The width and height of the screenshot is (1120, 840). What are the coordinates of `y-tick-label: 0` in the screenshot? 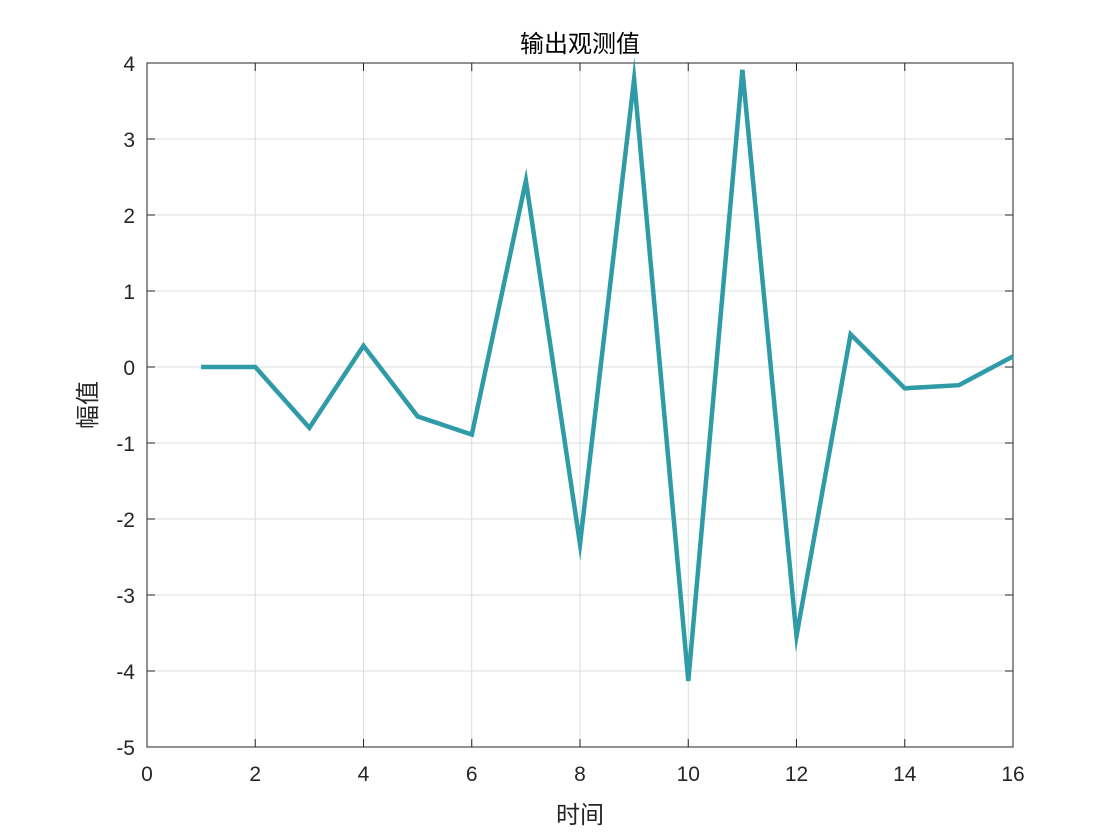 It's located at (129, 368).